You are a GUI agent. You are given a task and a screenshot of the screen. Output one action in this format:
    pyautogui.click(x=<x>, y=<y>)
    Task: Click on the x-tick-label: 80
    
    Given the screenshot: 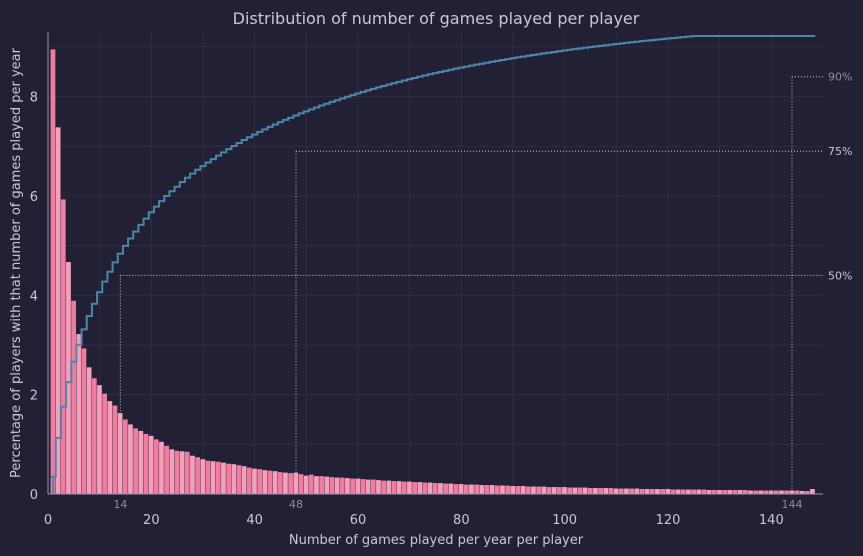 What is the action you would take?
    pyautogui.click(x=461, y=520)
    